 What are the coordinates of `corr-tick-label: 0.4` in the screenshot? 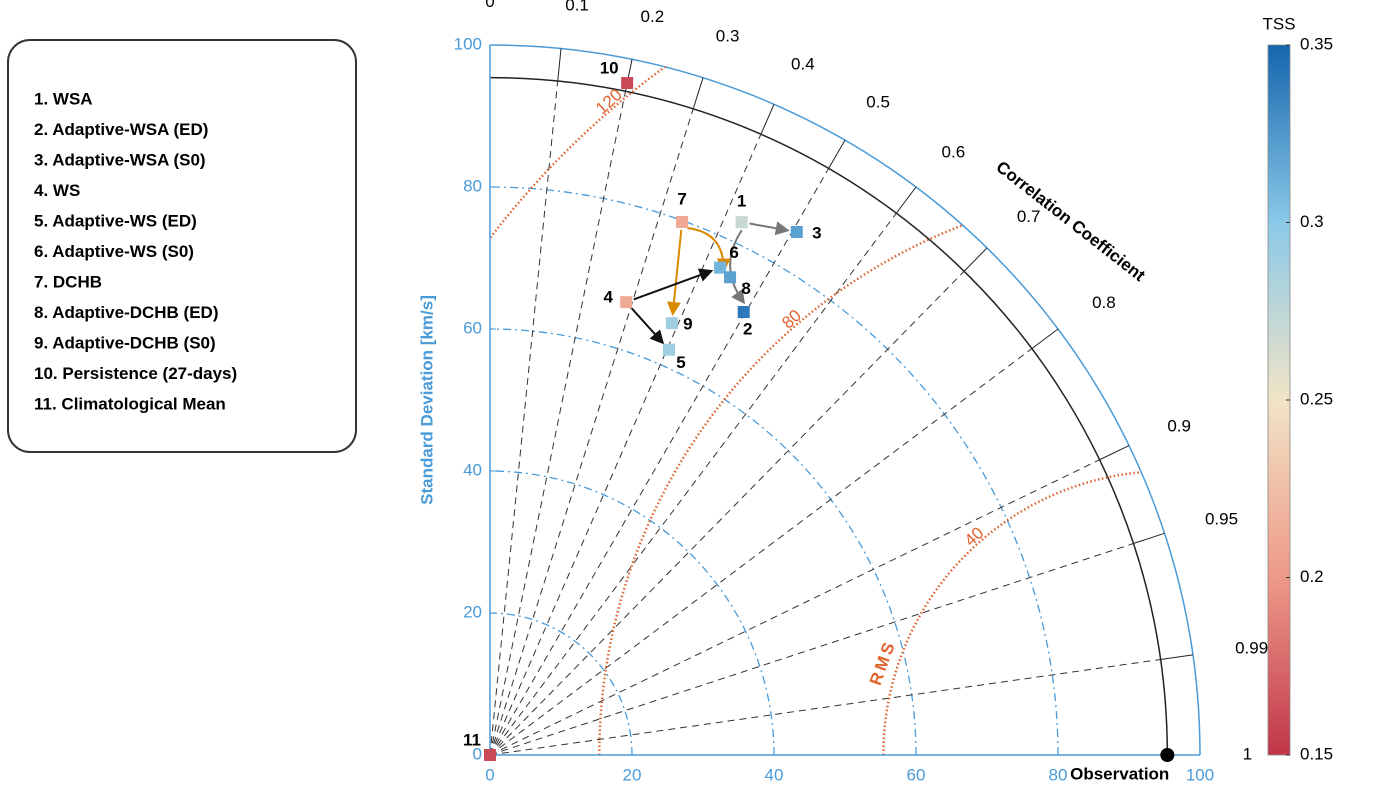 It's located at (803, 64).